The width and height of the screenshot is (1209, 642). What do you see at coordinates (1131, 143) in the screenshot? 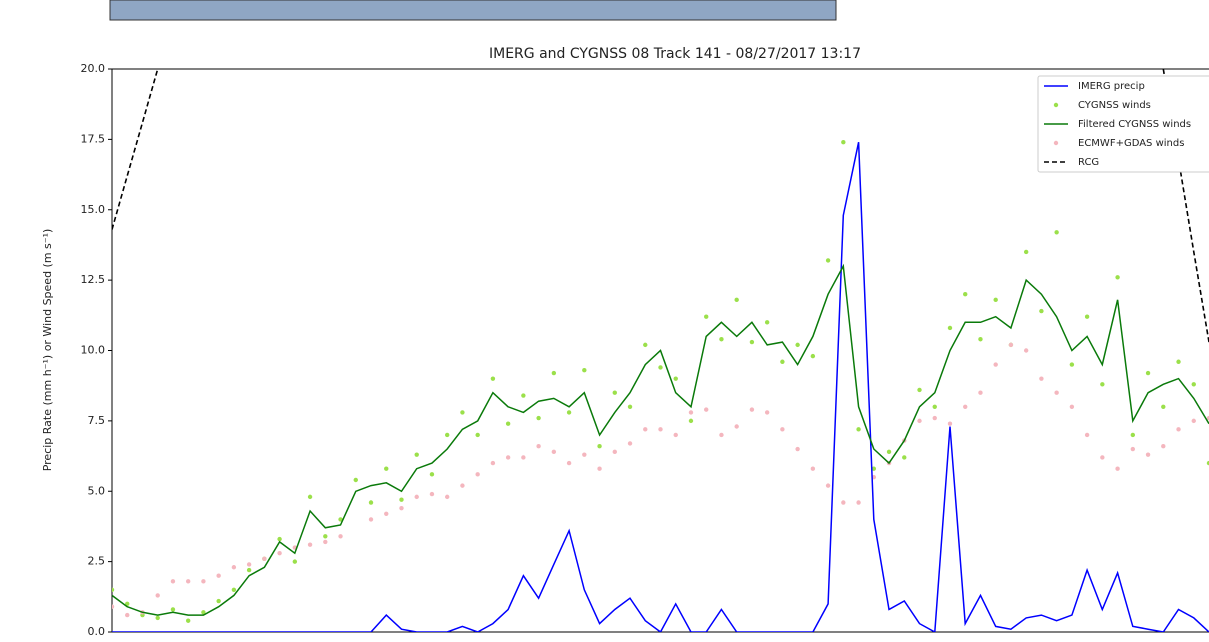
I see `legend-label: ECMWF+GDAS winds` at bounding box center [1131, 143].